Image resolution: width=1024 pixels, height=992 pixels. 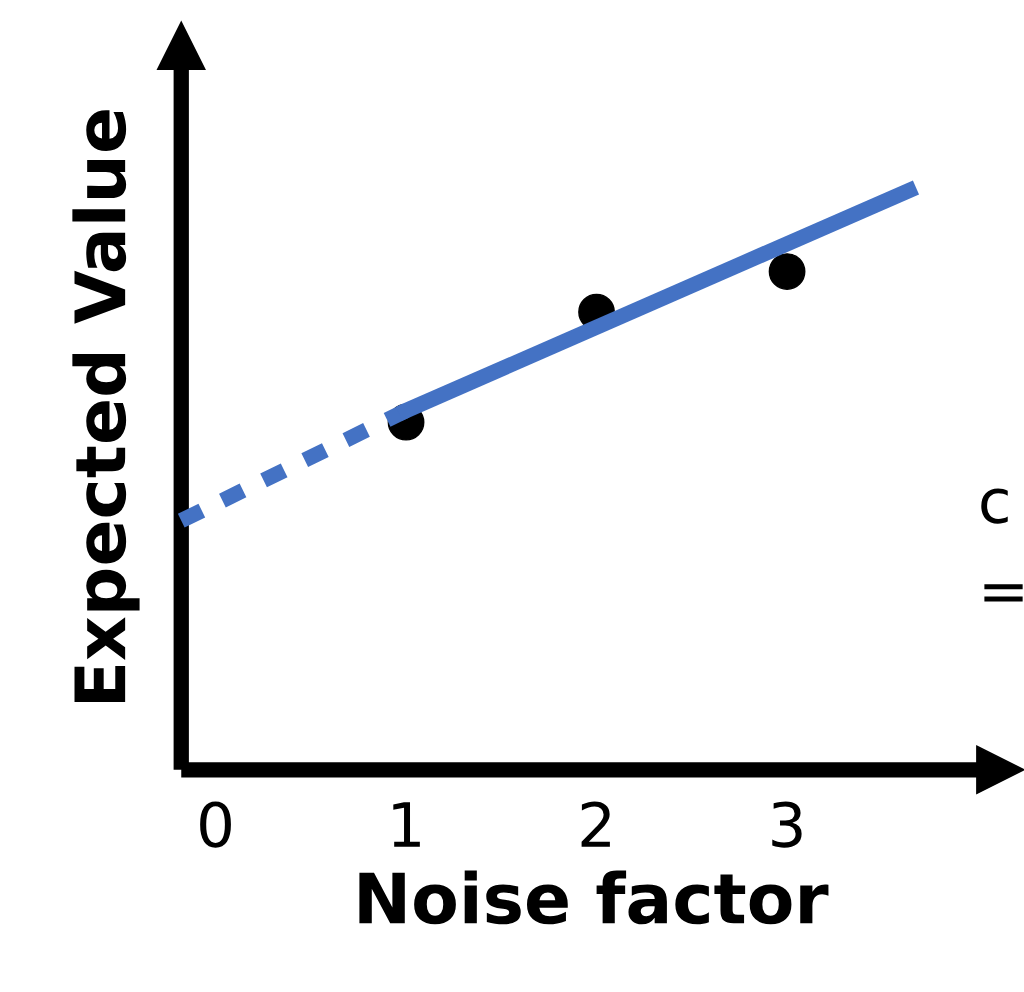 What do you see at coordinates (1003, 593) in the screenshot?
I see `annotation: =` at bounding box center [1003, 593].